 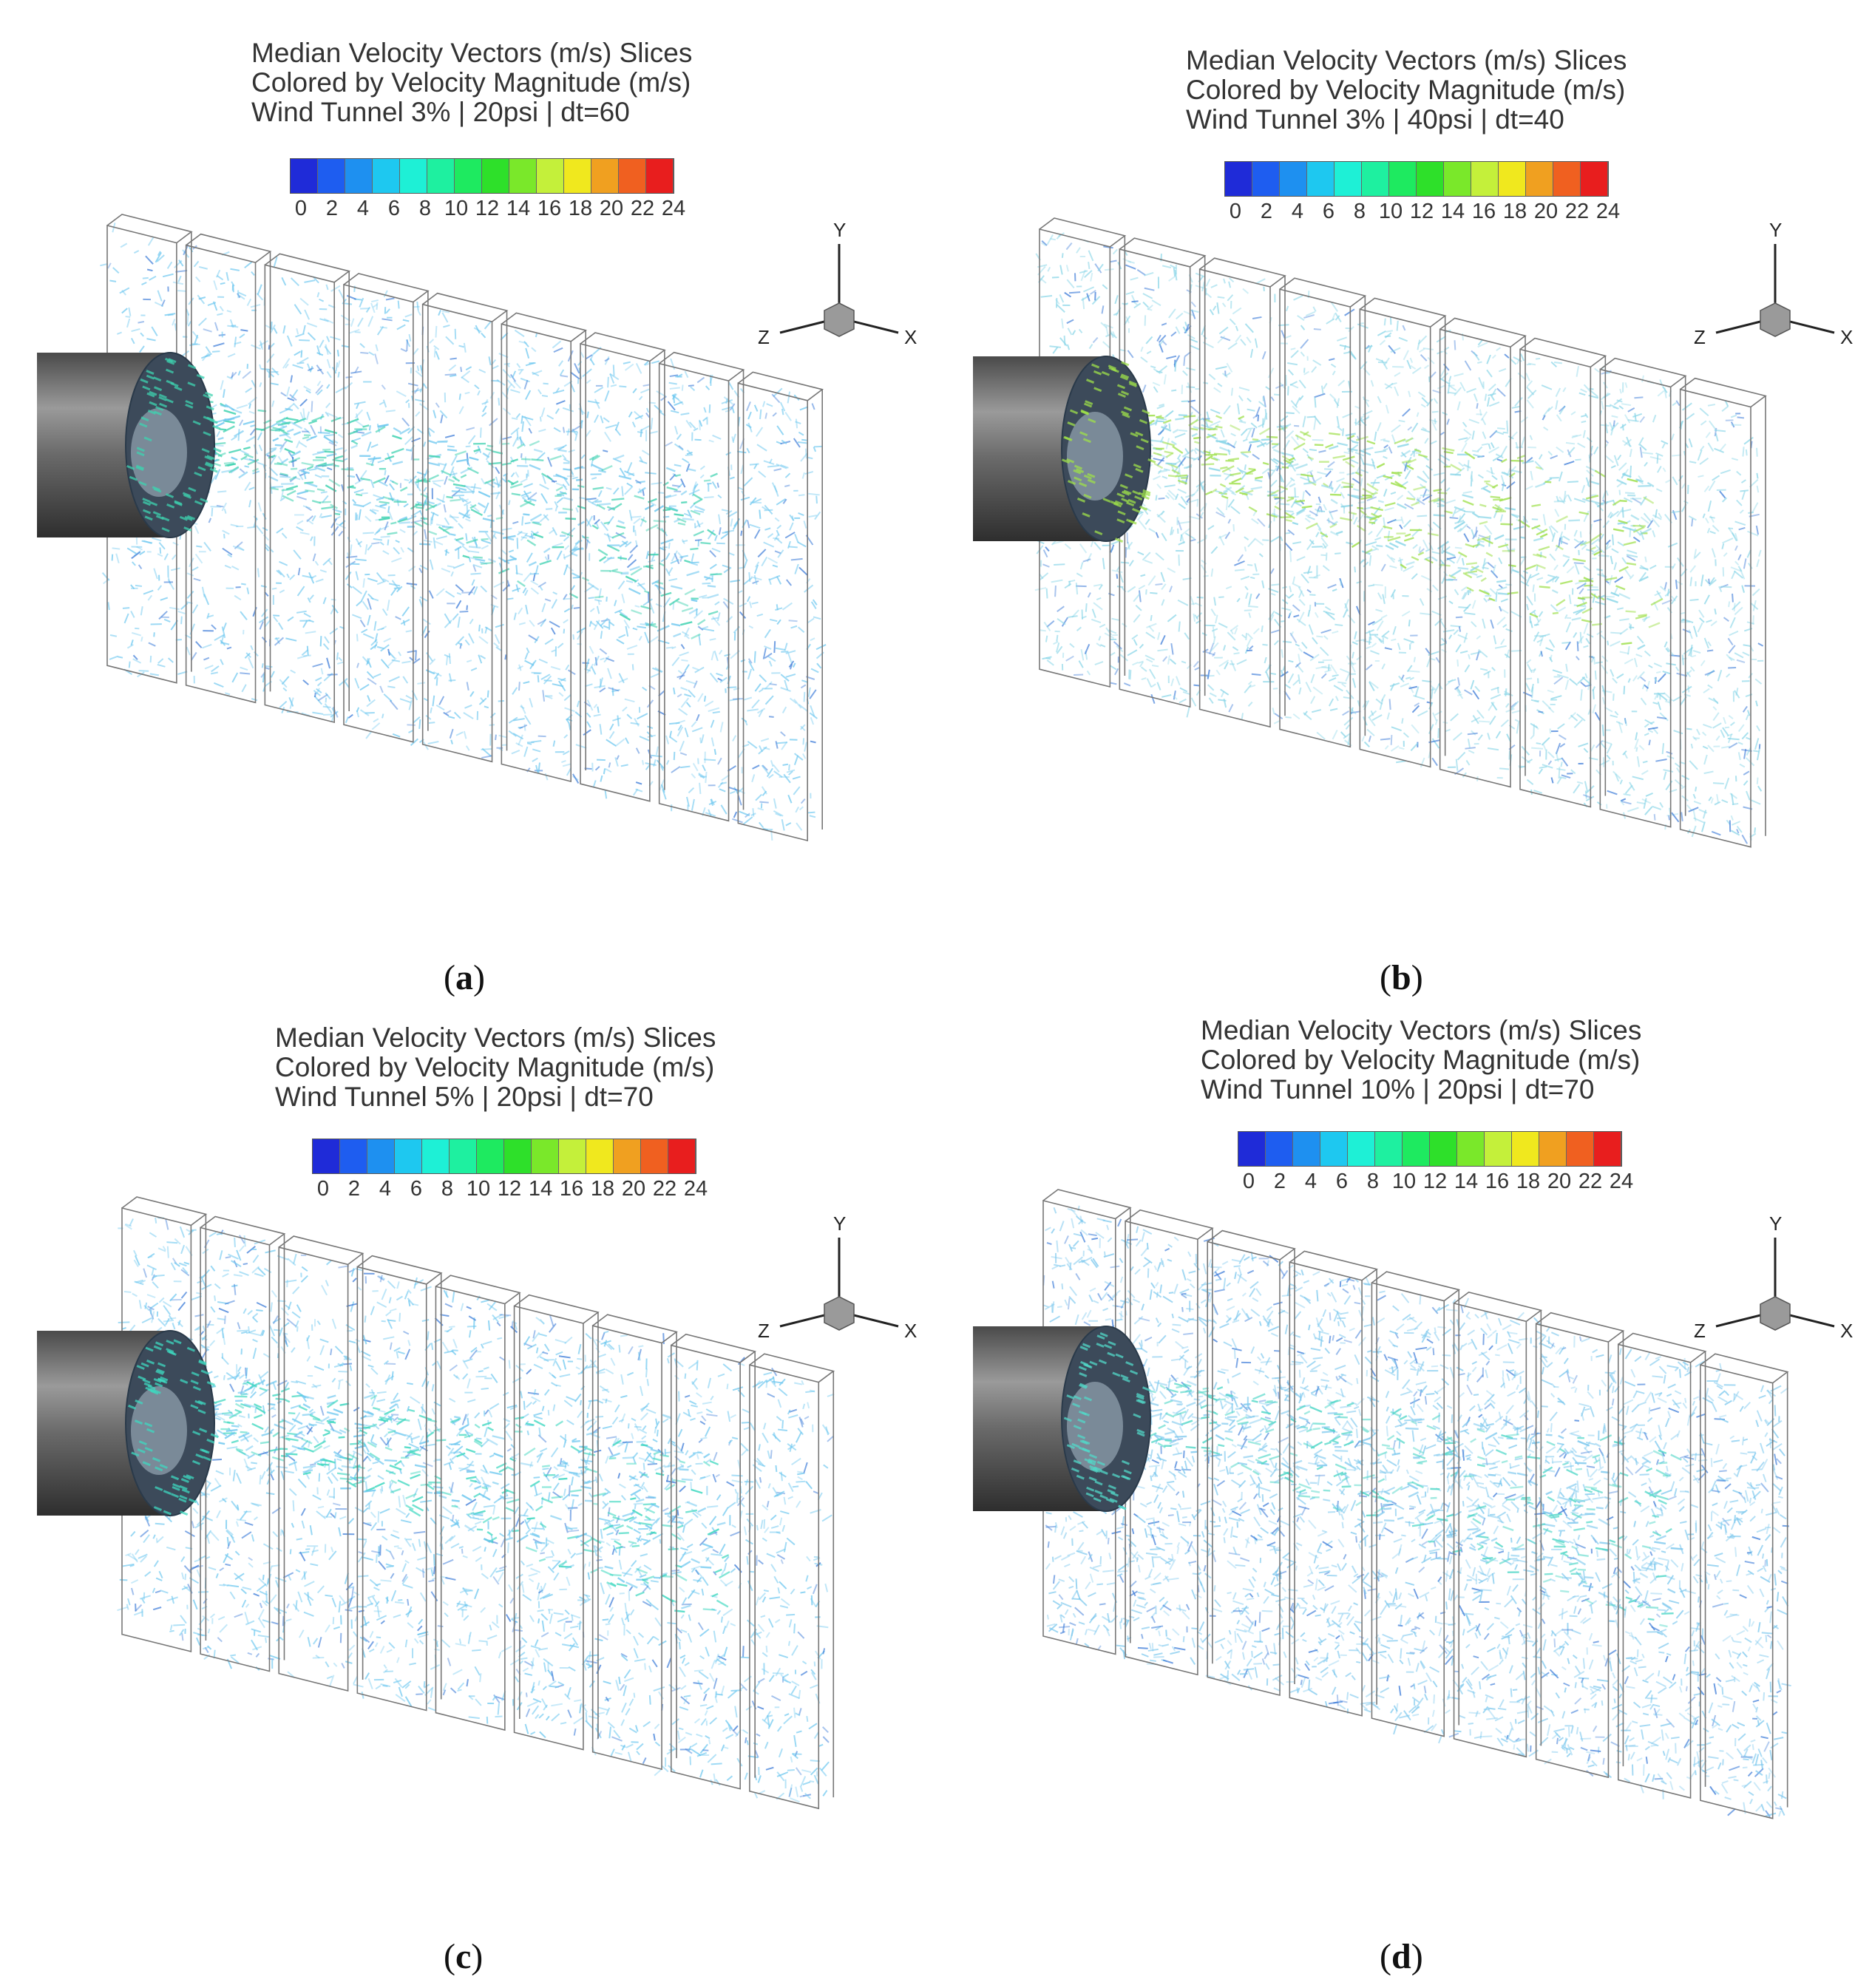 I want to click on caption-letter: d, so click(x=1401, y=1956).